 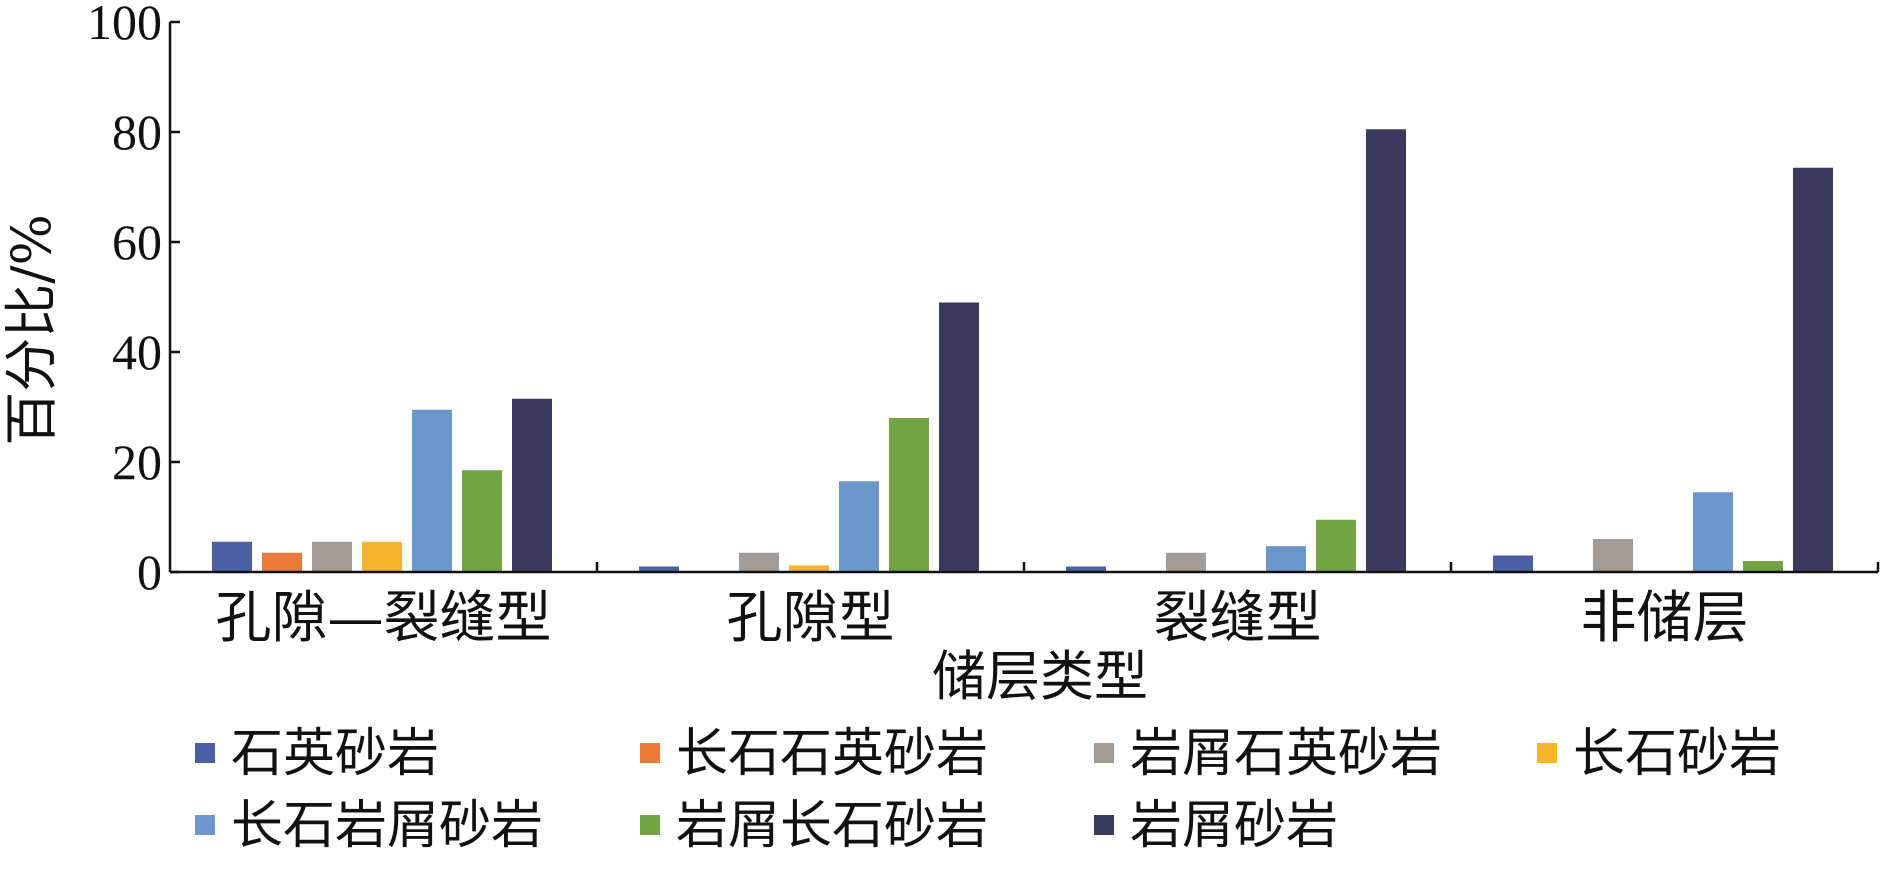 What do you see at coordinates (387, 826) in the screenshot?
I see `legend-label: 长石岩屑砂岩` at bounding box center [387, 826].